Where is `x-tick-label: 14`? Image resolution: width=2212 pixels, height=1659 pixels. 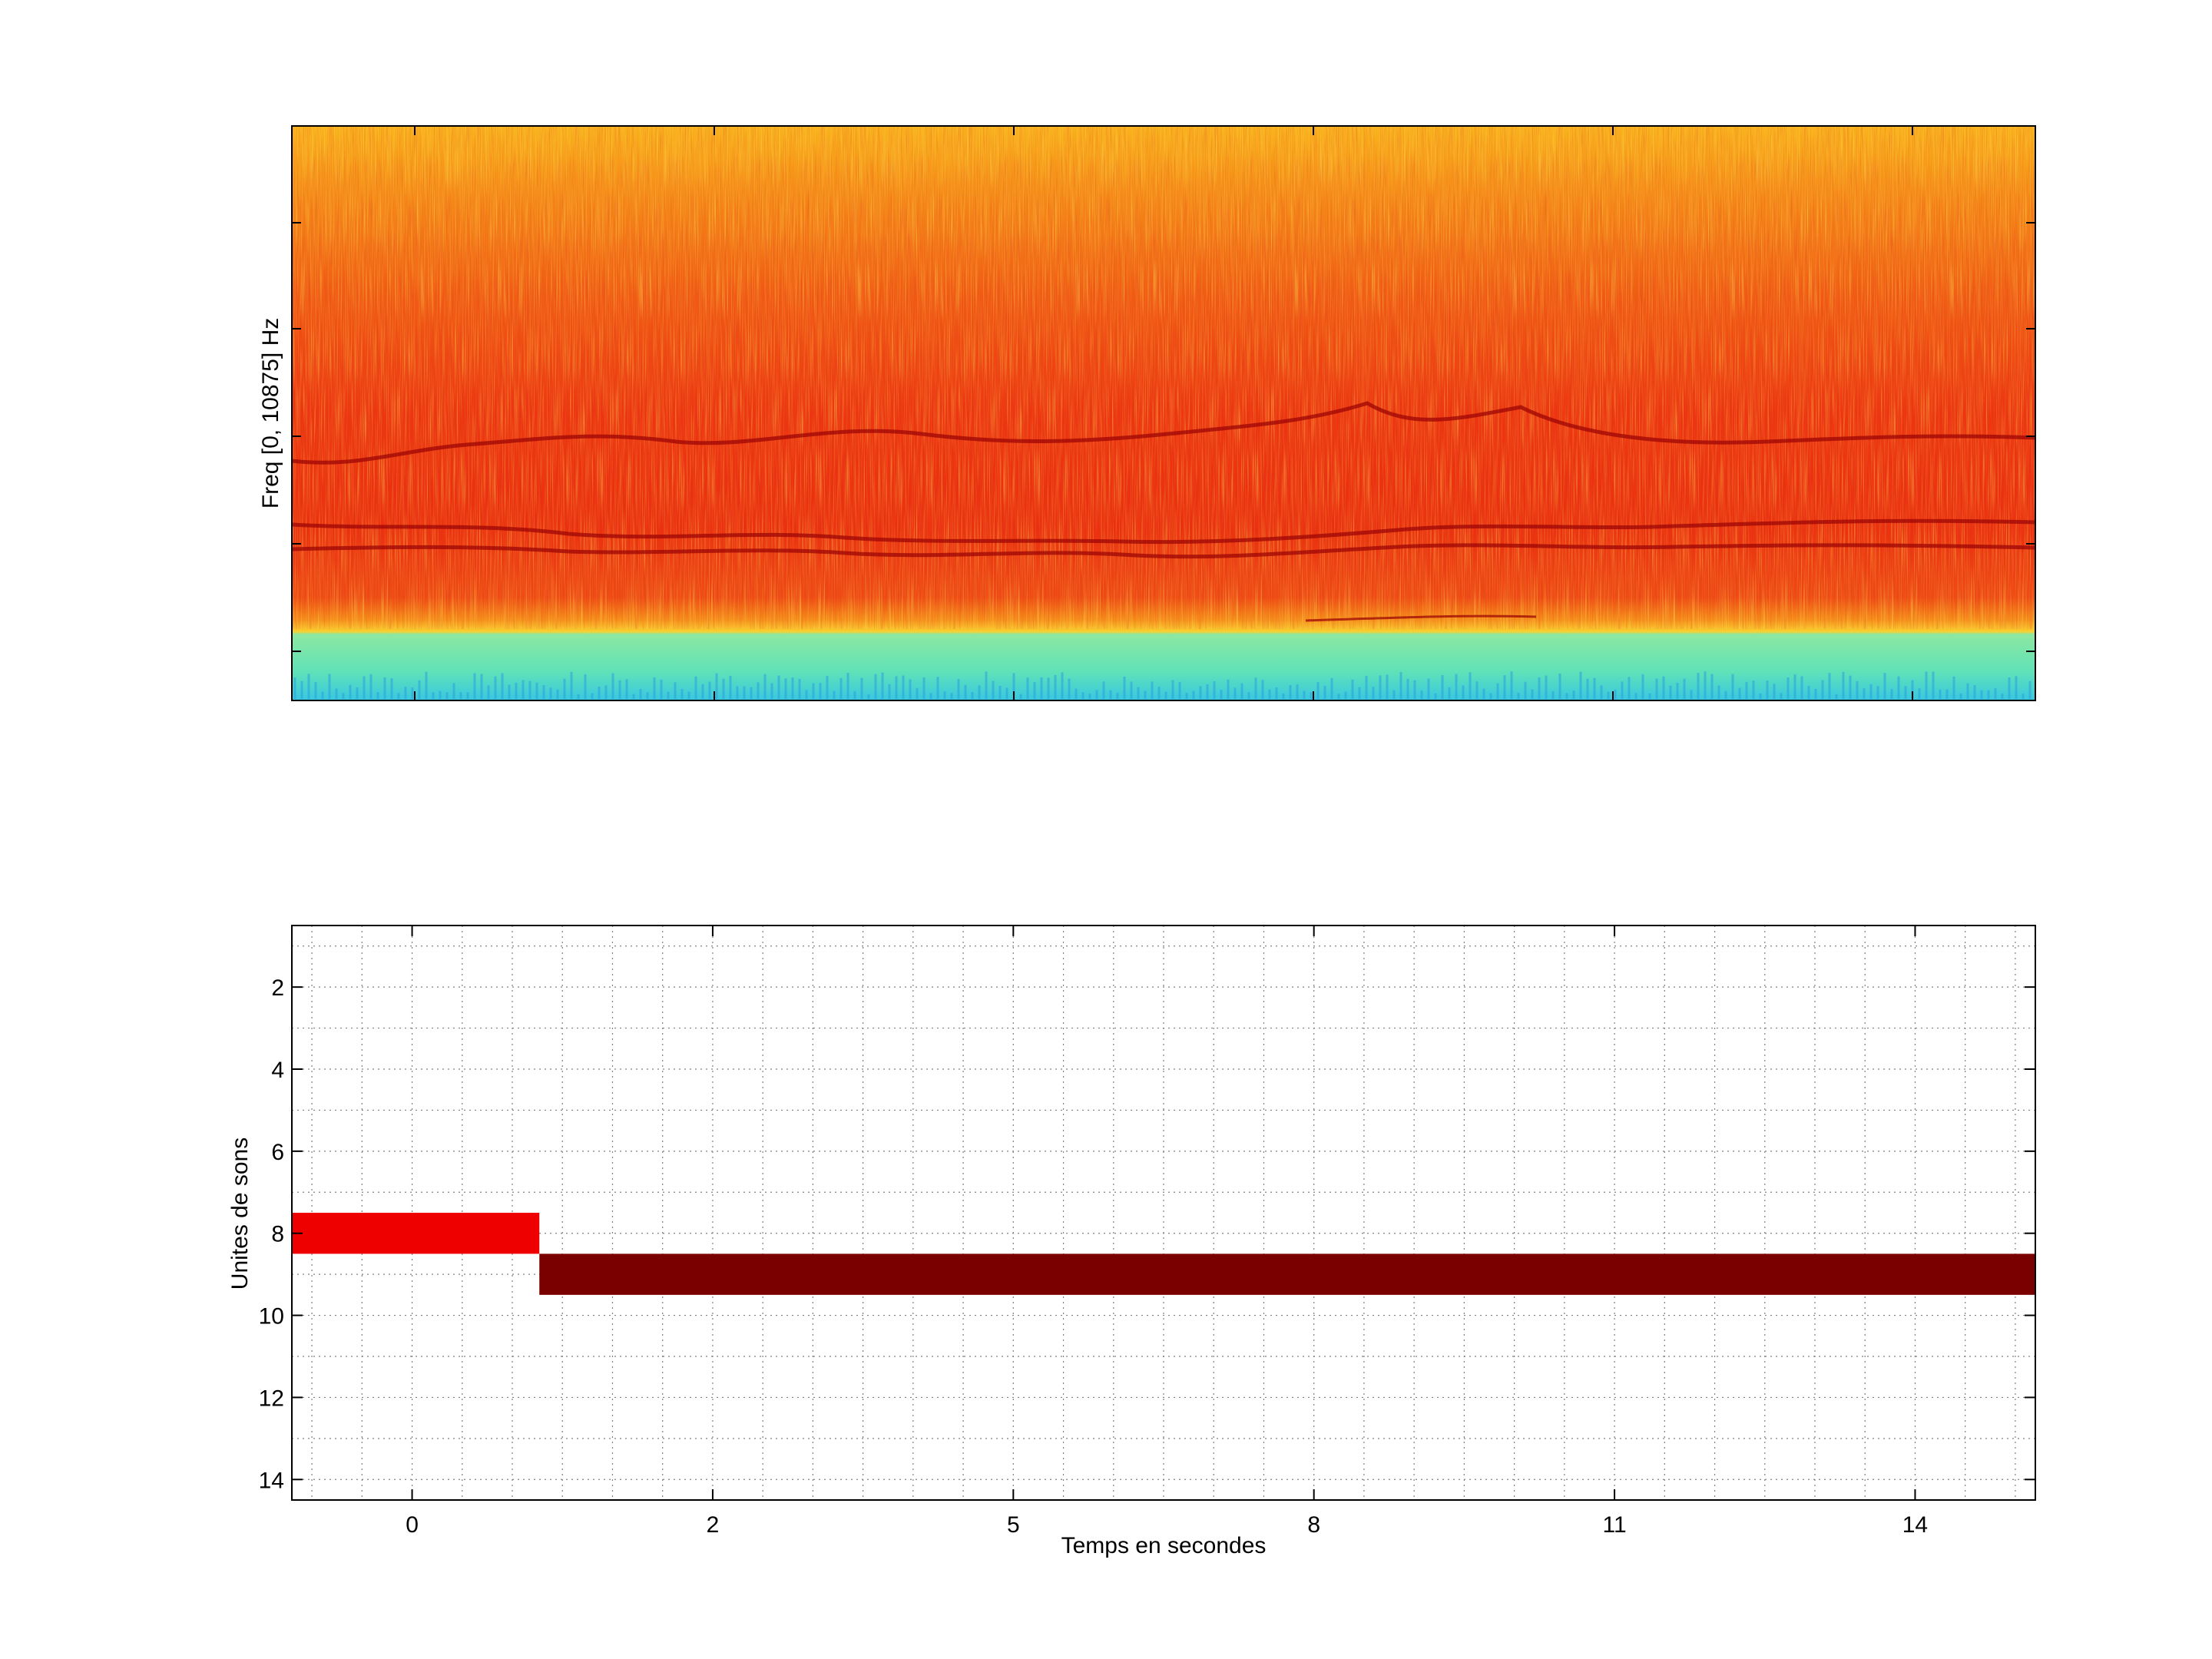 x-tick-label: 14 is located at coordinates (1915, 1525).